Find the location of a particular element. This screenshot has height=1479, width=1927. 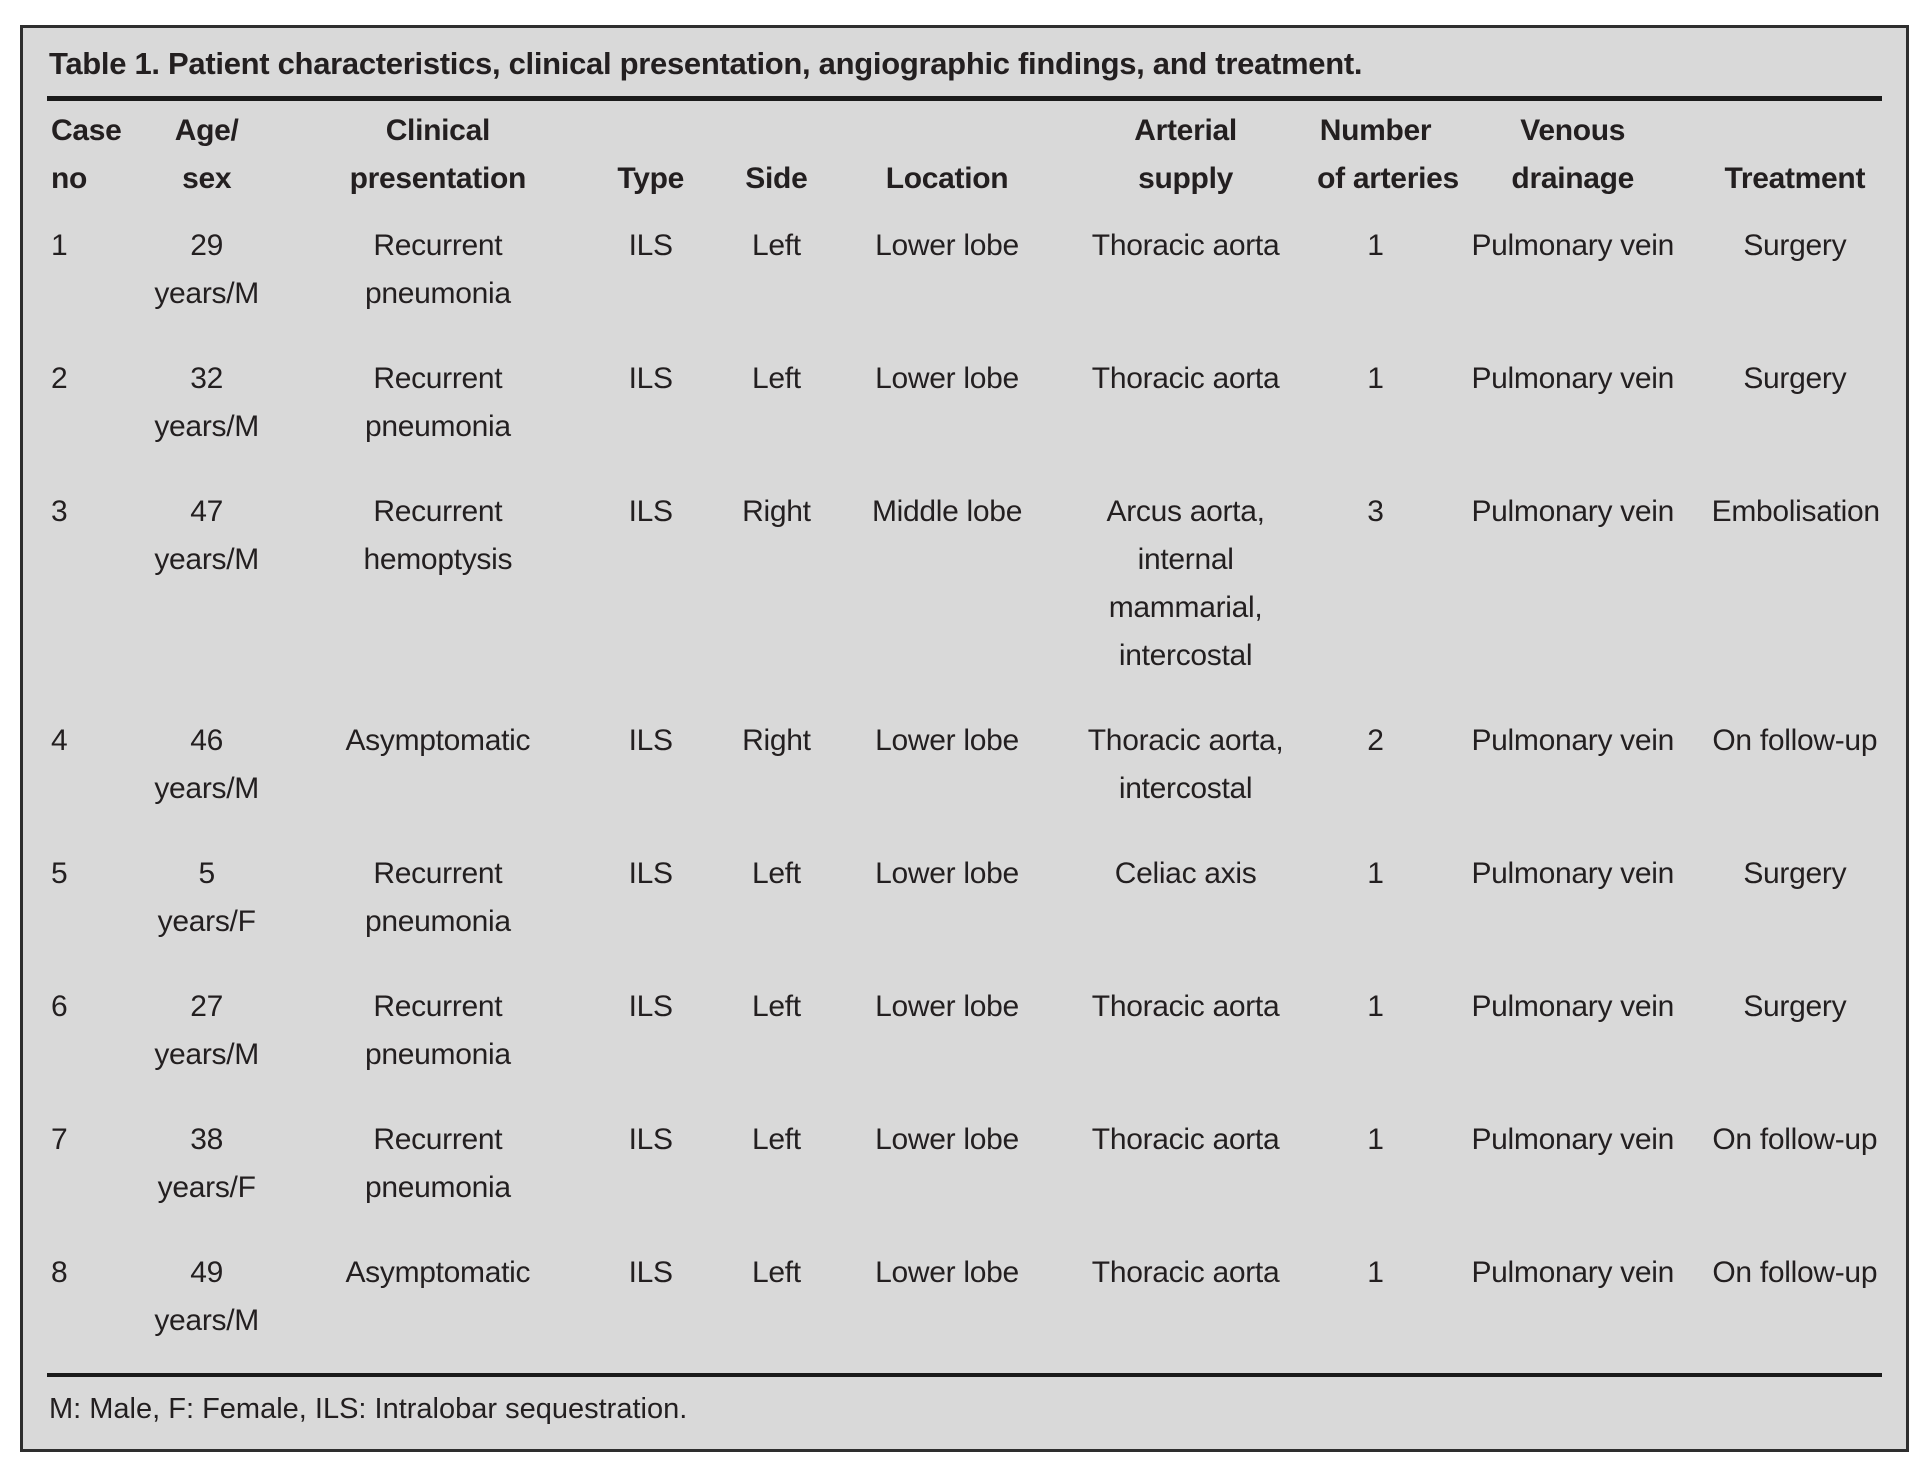

table-cell-age-sex: 29 years/M is located at coordinates (206, 279).